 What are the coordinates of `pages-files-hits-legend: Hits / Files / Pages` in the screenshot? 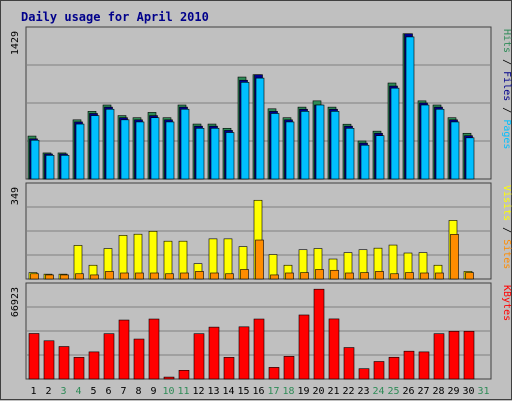 It's located at (506, 89).